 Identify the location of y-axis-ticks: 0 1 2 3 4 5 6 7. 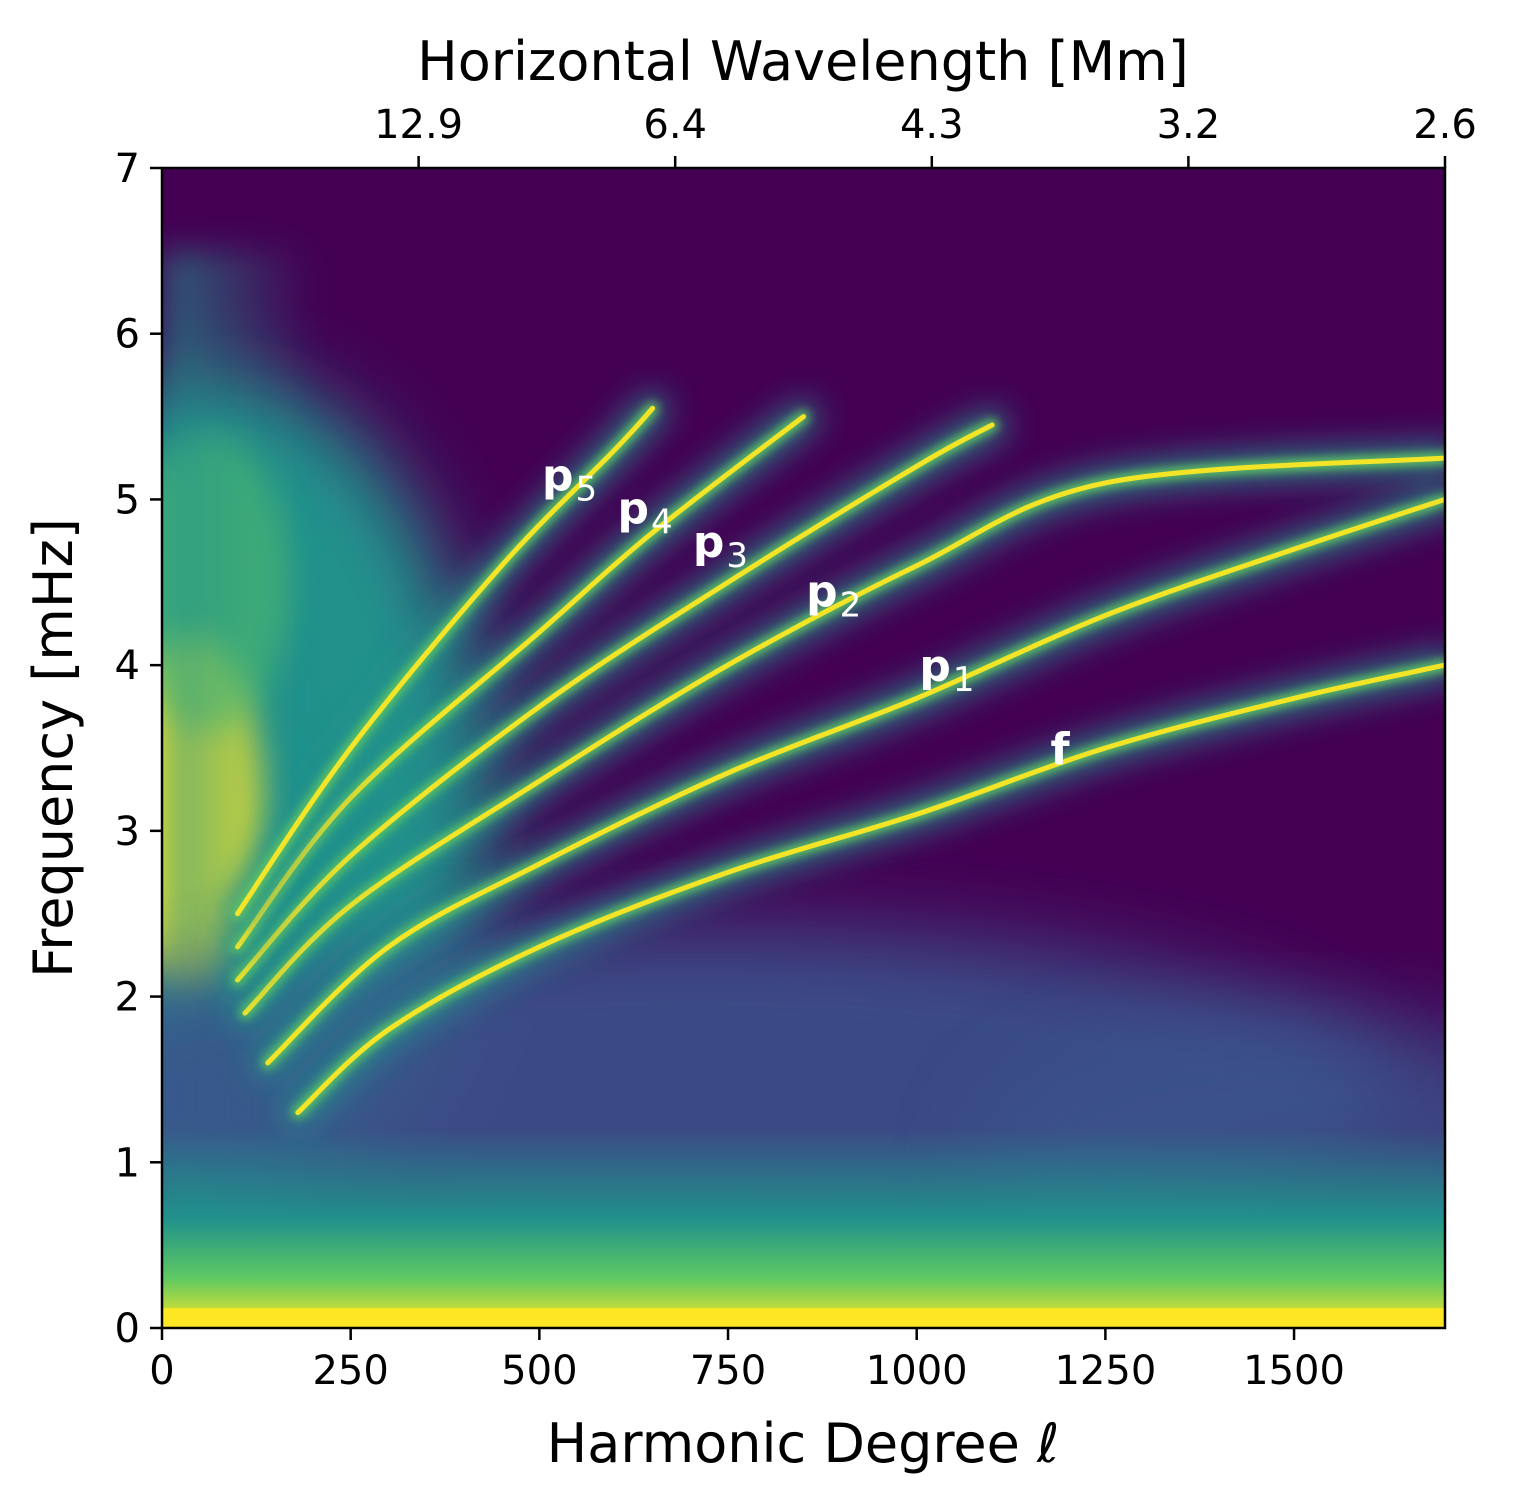
(138, 749).